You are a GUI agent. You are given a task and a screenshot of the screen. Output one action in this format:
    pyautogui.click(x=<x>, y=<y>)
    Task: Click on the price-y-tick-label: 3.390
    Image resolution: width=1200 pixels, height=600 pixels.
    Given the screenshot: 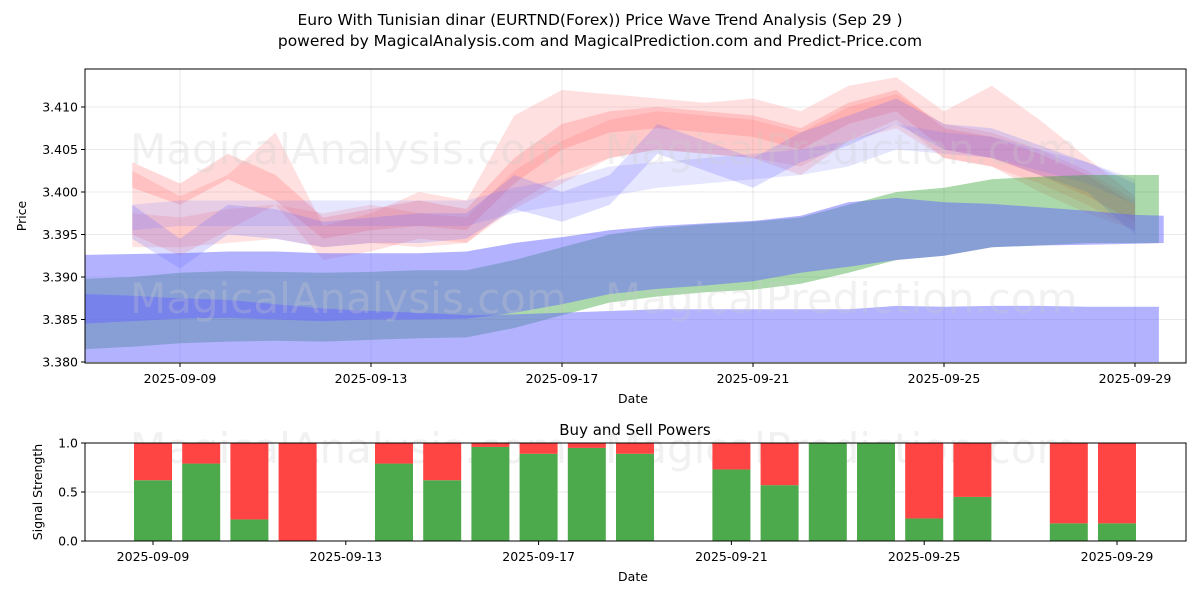 What is the action you would take?
    pyautogui.click(x=60, y=277)
    